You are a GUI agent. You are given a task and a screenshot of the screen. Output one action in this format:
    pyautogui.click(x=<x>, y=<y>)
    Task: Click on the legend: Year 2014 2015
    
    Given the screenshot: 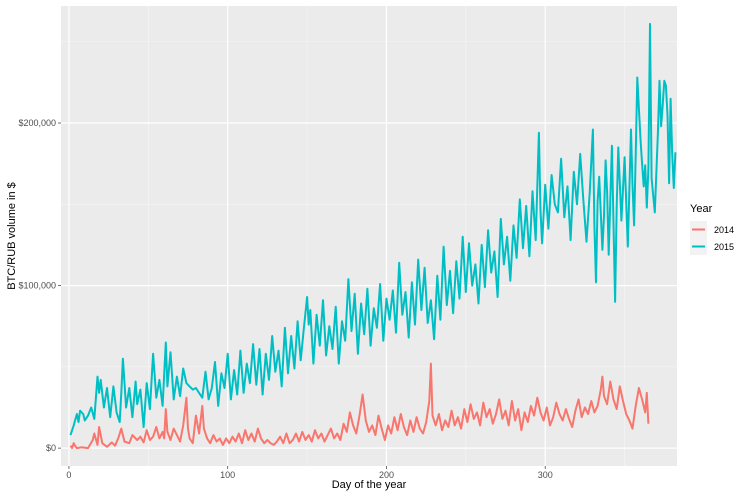 What is the action you would take?
    pyautogui.click(x=712, y=229)
    